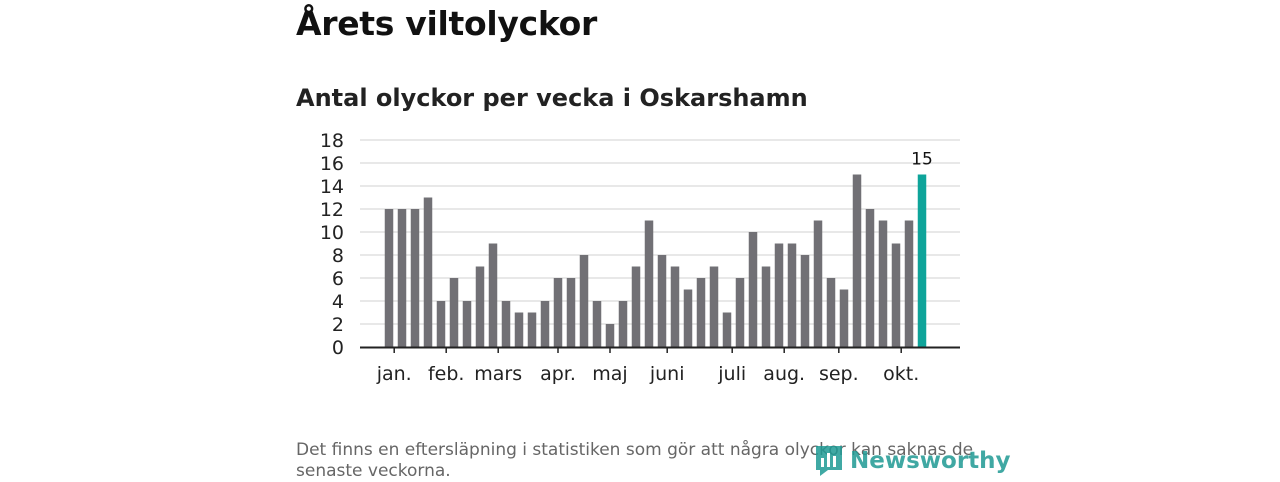 The height and width of the screenshot is (482, 1280). I want to click on x-tick-label: okt., so click(901, 374).